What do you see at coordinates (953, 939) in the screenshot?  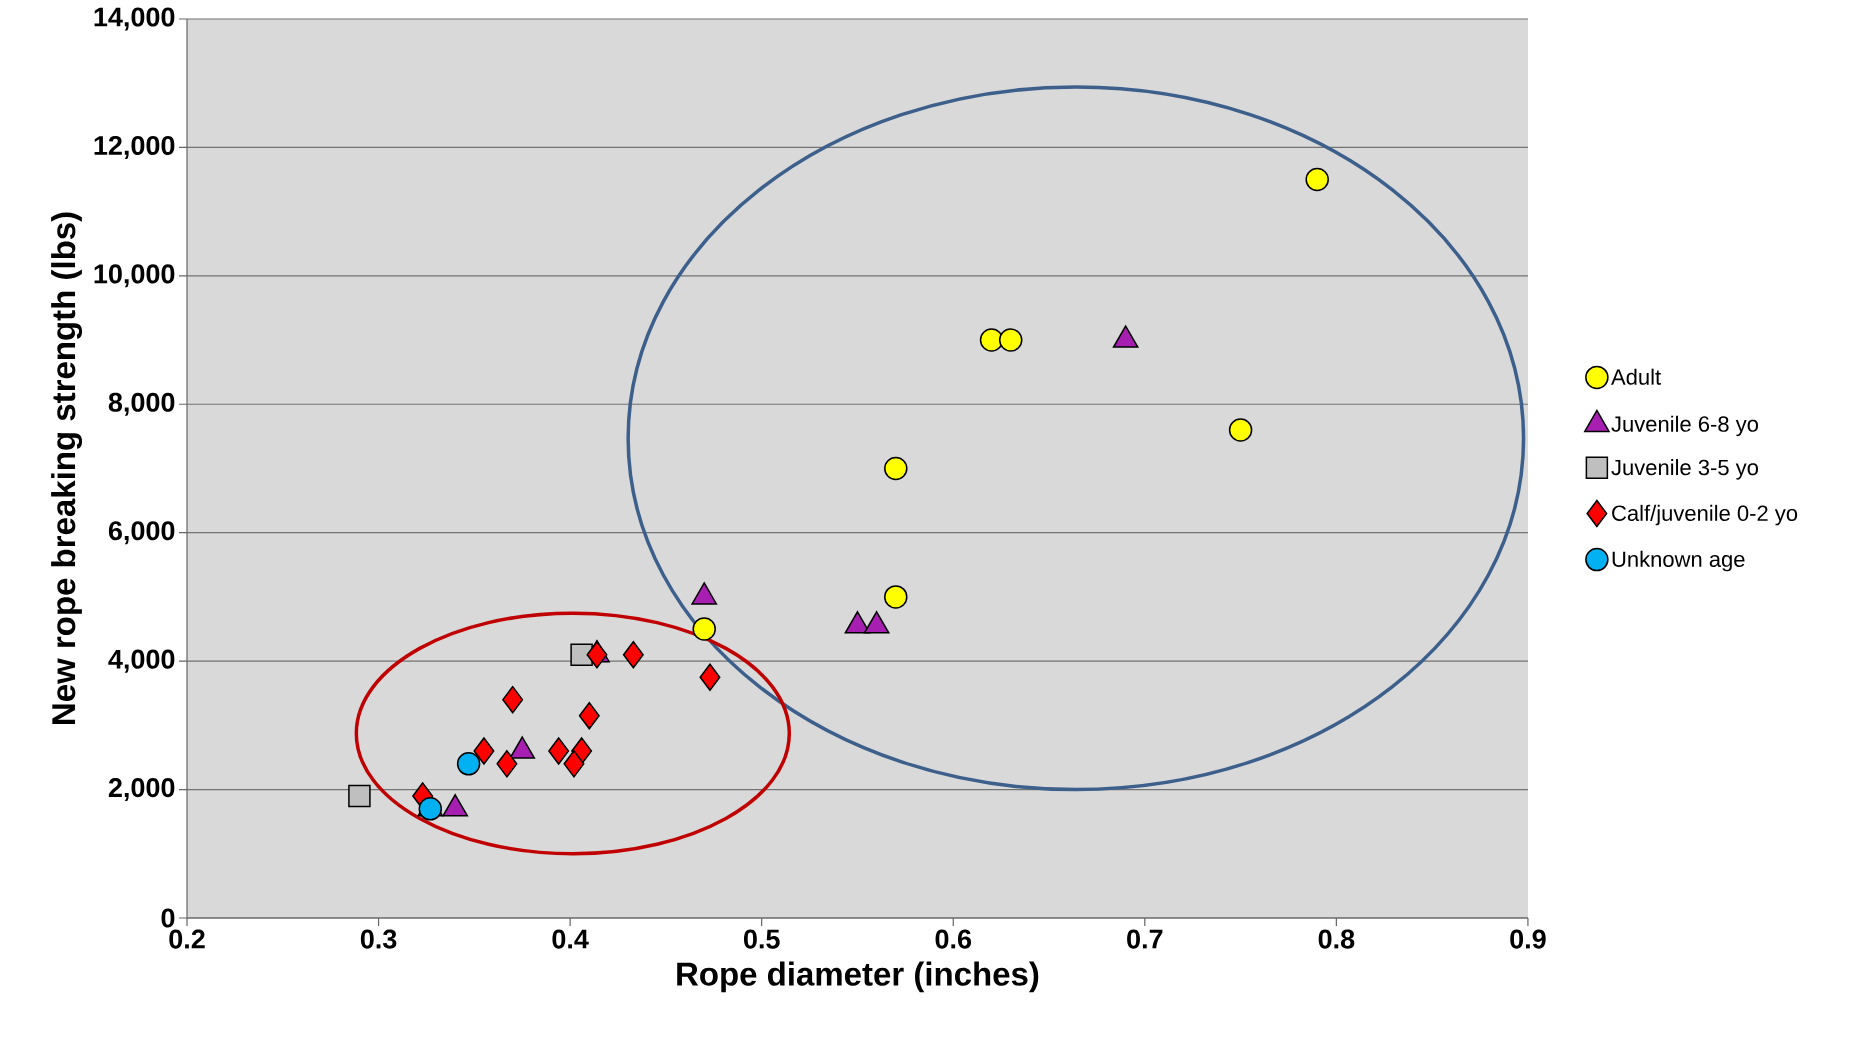 I see `x-tick-label: 0.6` at bounding box center [953, 939].